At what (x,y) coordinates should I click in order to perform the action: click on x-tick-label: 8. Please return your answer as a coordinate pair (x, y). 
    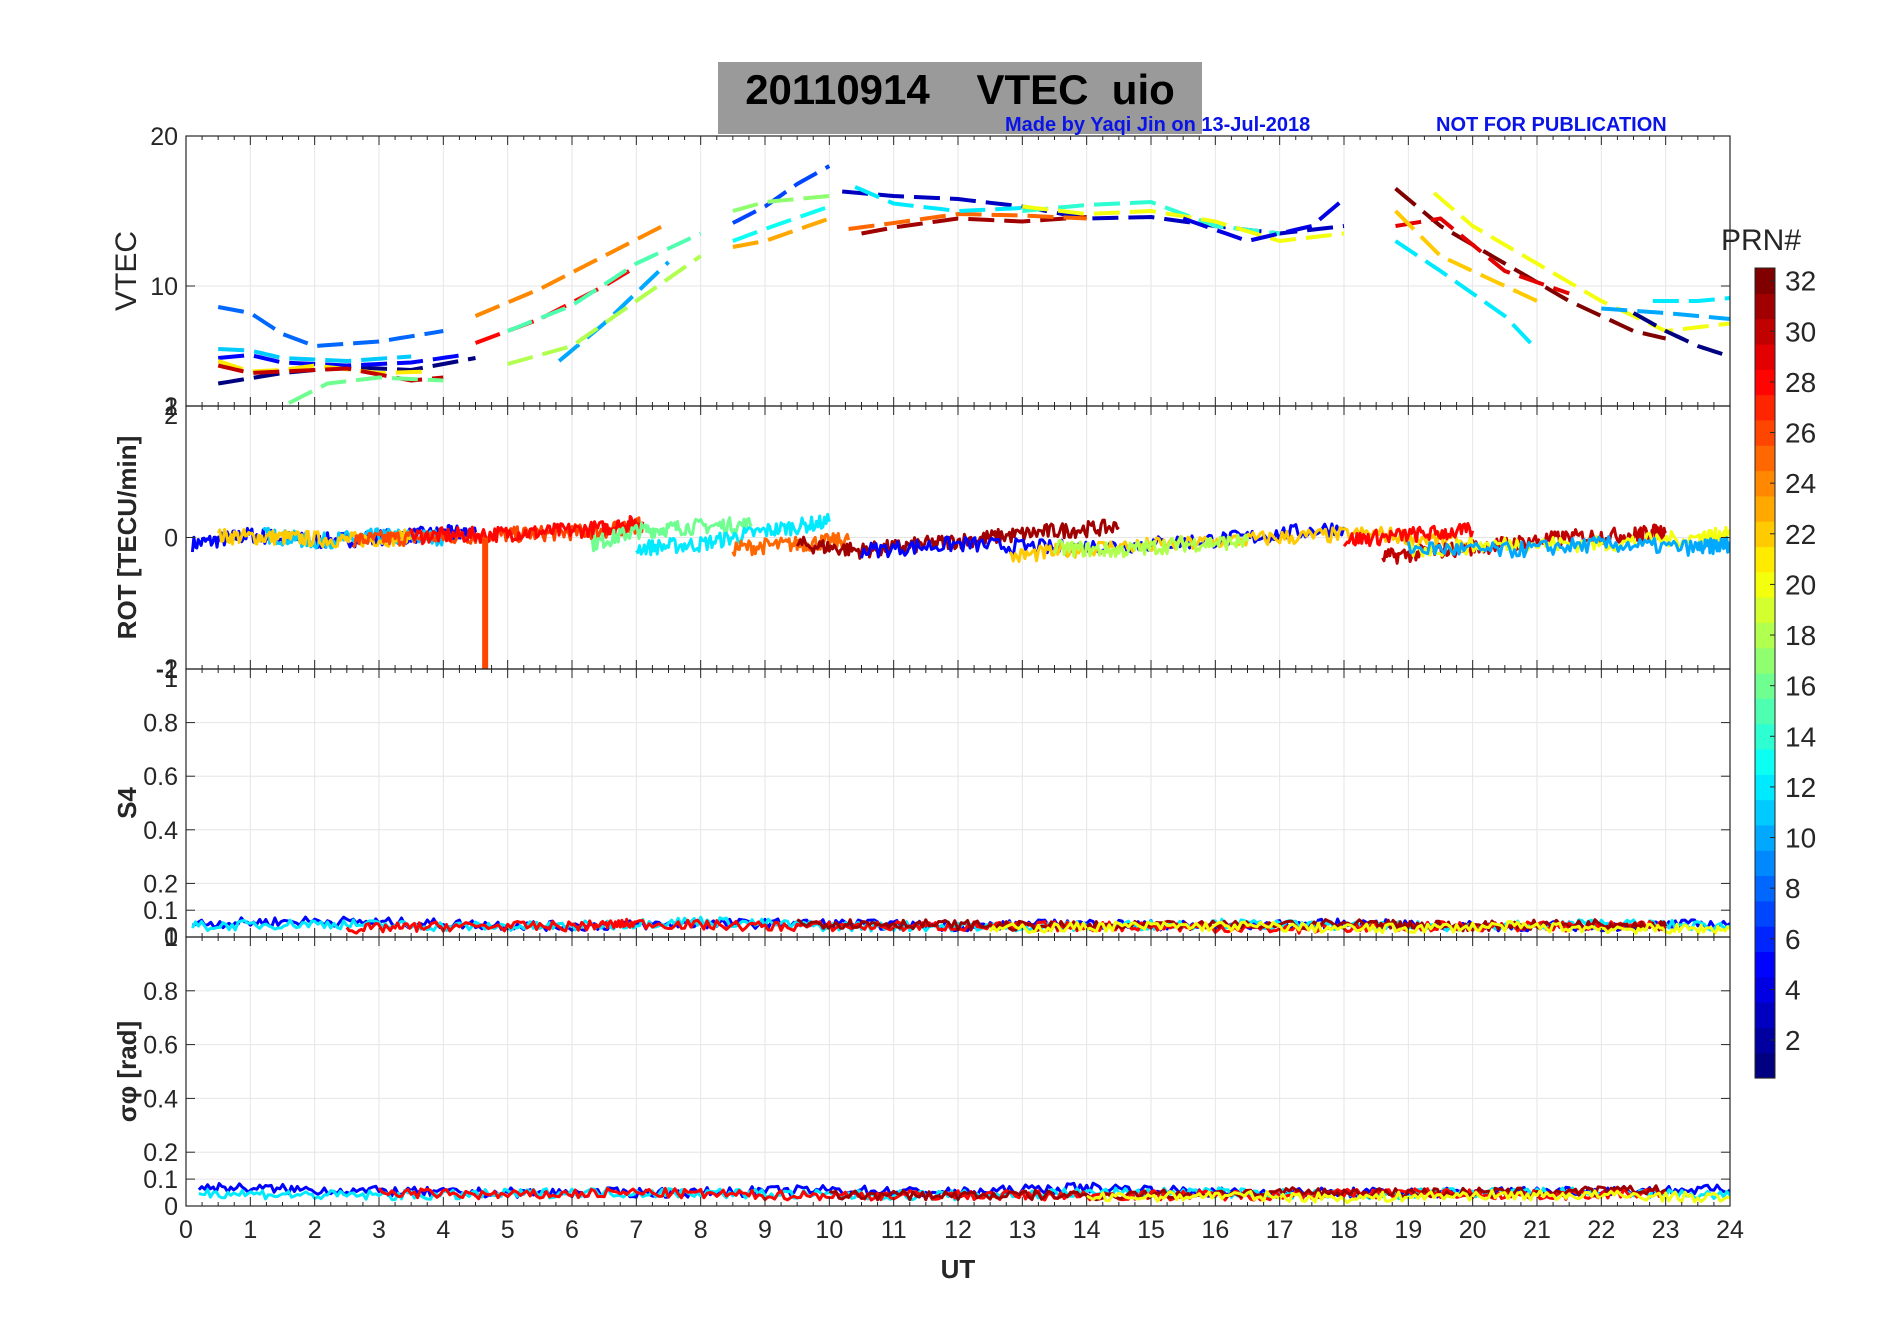
    Looking at the image, I should click on (701, 1230).